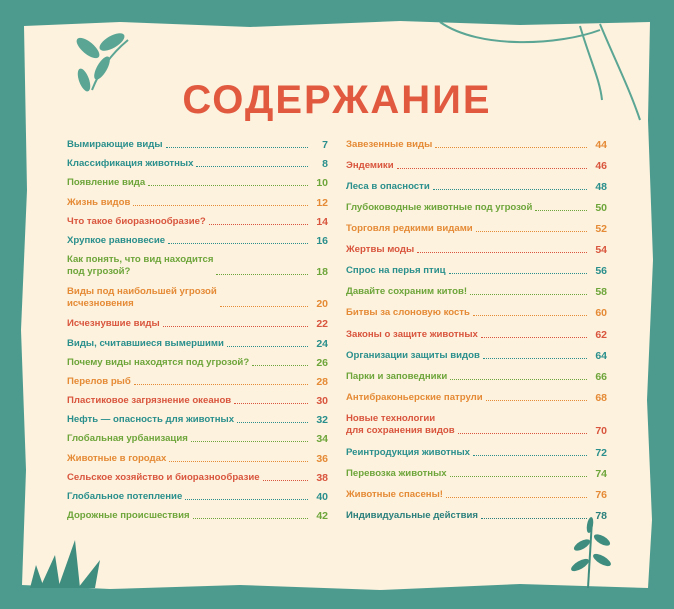 This screenshot has height=609, width=674. Describe the element at coordinates (397, 376) in the screenshot. I see `entry-line: Парки и заповедники` at that location.